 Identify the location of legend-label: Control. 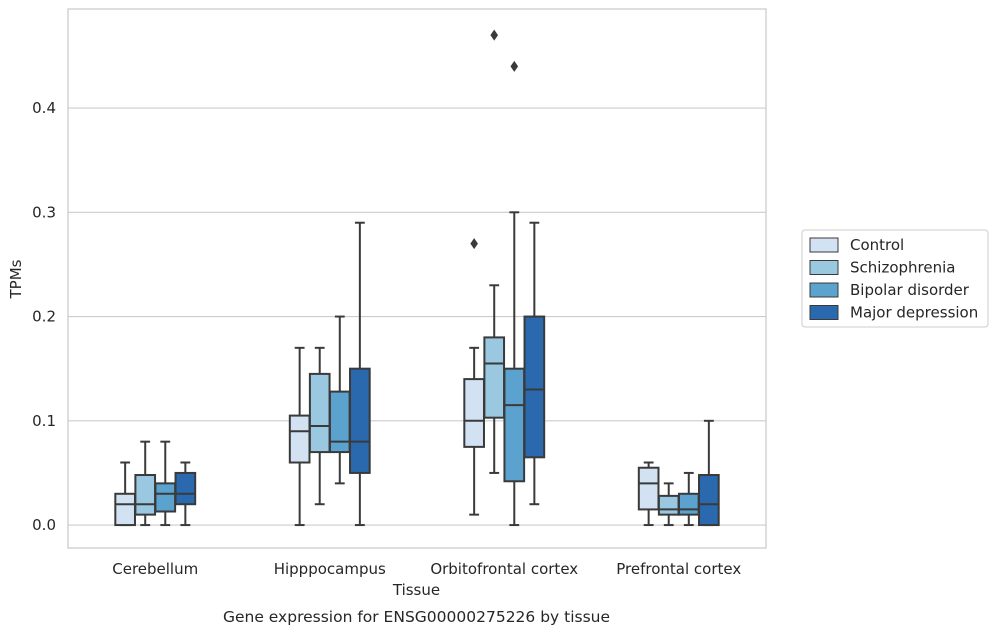
(877, 245).